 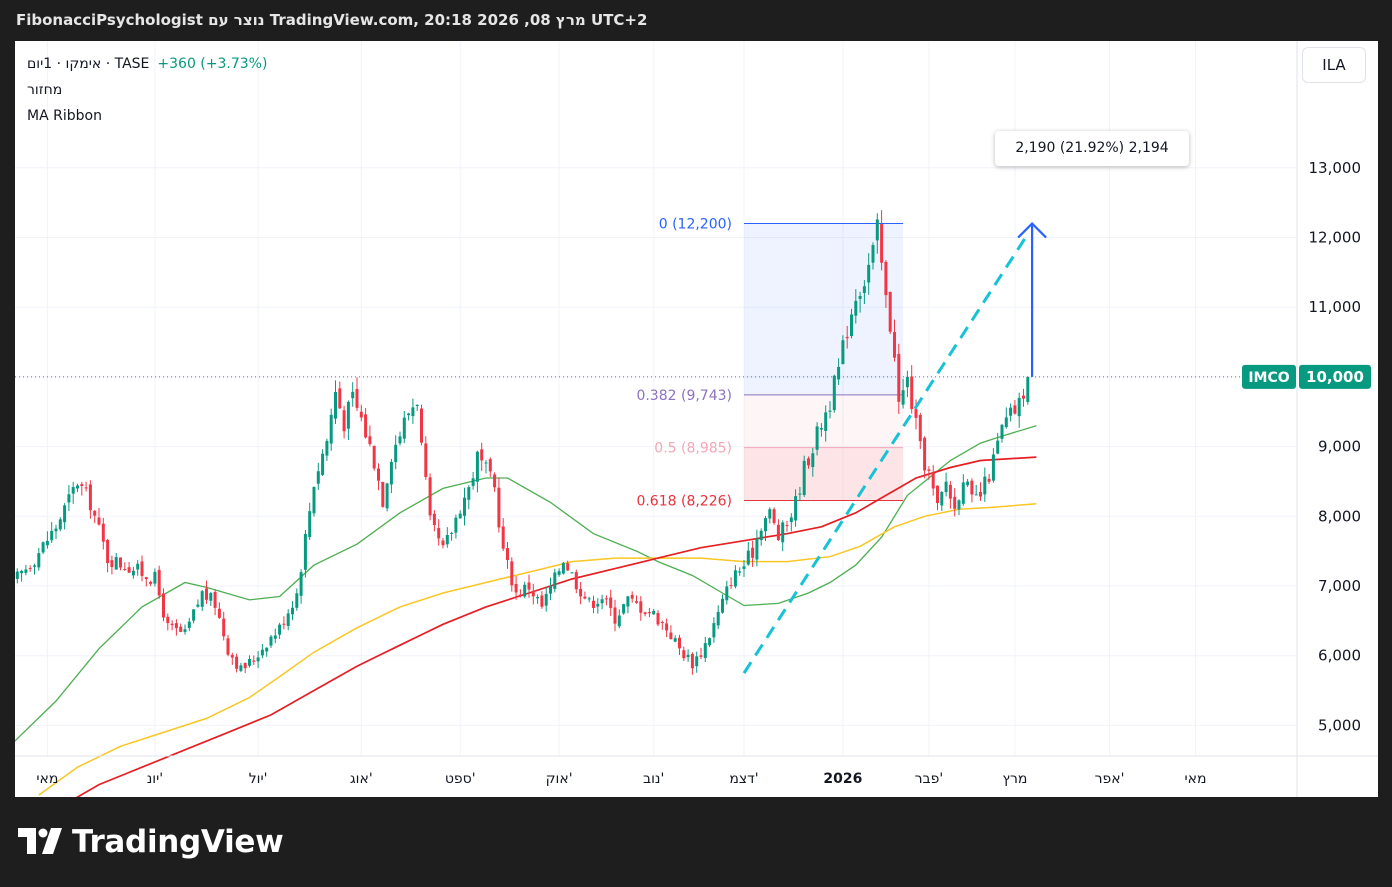 What do you see at coordinates (1110, 779) in the screenshot?
I see `time-tick-label: אפר'` at bounding box center [1110, 779].